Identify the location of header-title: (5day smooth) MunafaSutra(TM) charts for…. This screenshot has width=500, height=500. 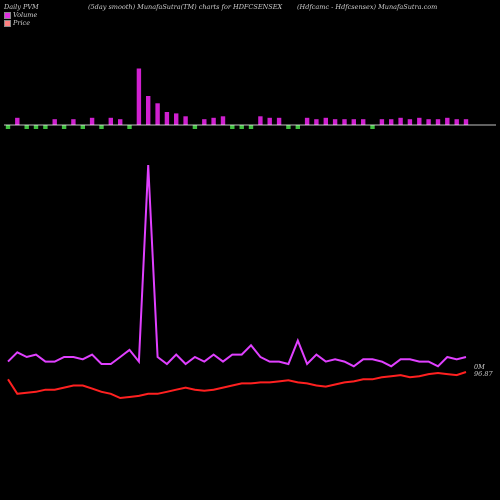
(185, 7).